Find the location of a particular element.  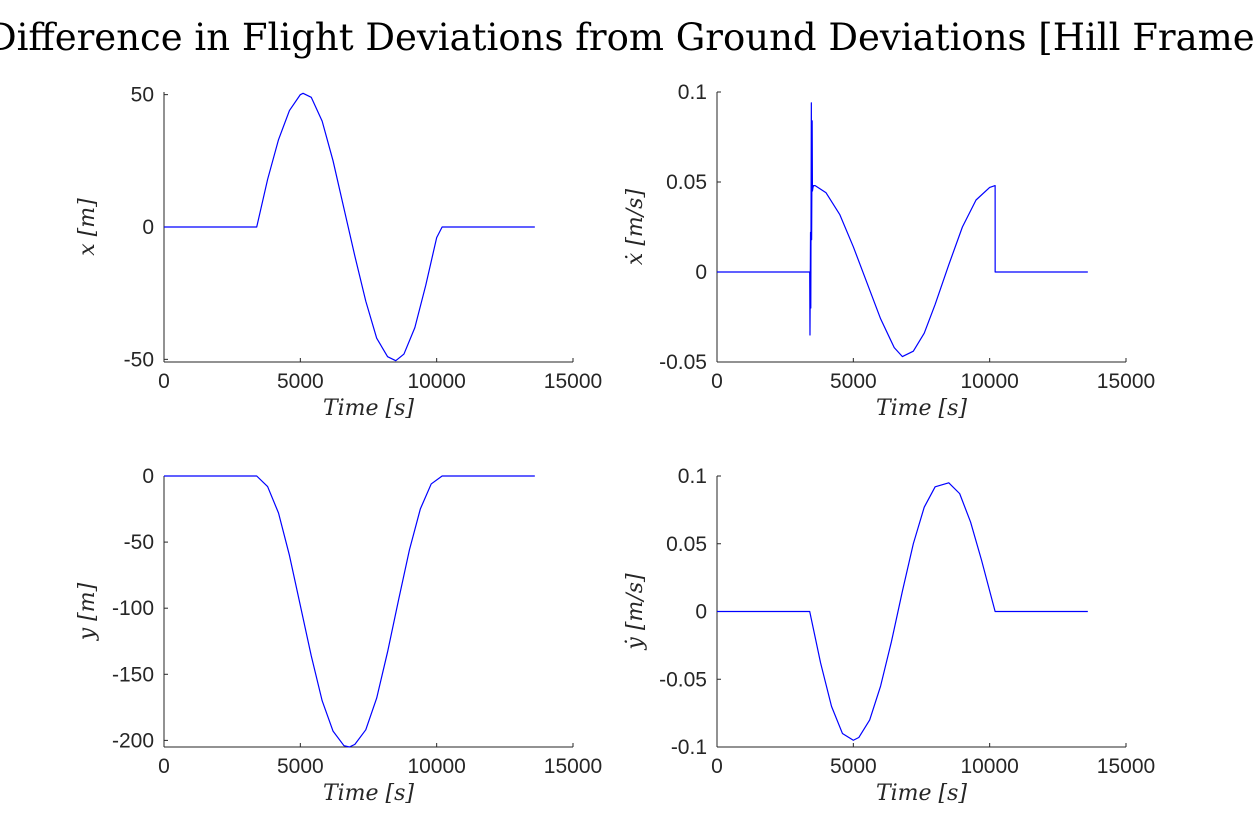

y-tick-label: -100 is located at coordinates (133, 608).